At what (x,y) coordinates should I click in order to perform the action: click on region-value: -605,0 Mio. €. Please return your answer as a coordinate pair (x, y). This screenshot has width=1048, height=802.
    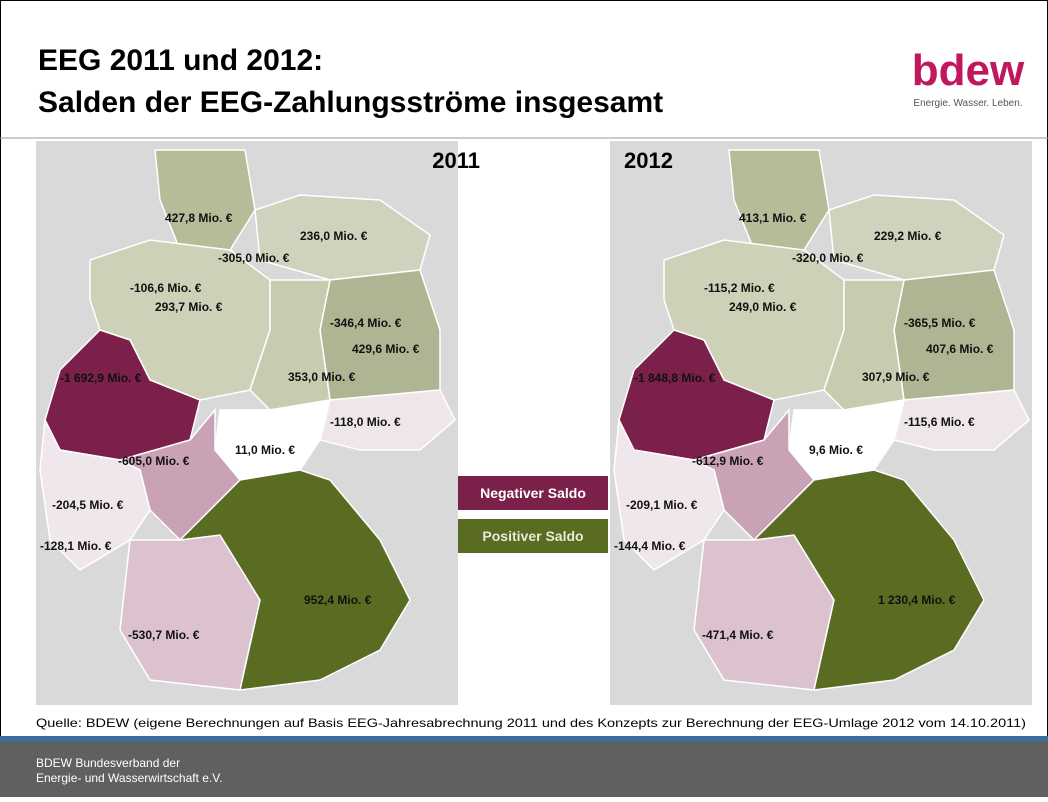
    Looking at the image, I should click on (154, 461).